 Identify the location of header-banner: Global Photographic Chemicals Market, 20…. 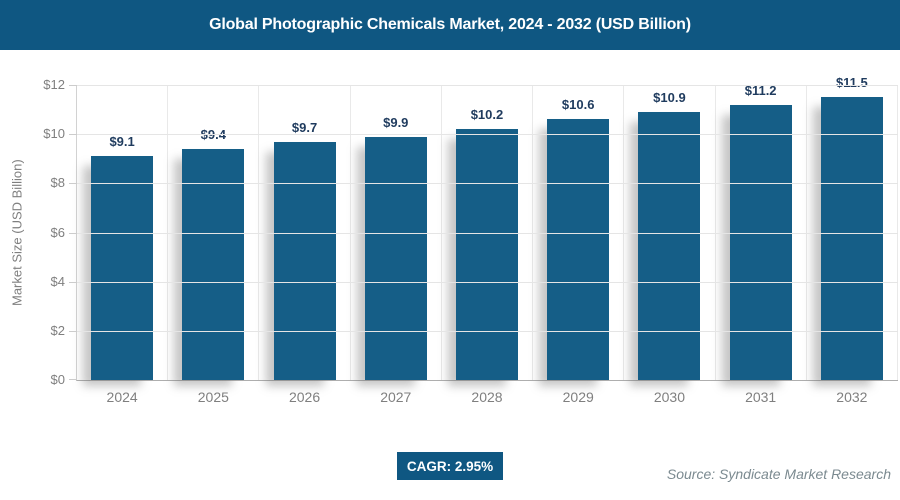
(450, 25).